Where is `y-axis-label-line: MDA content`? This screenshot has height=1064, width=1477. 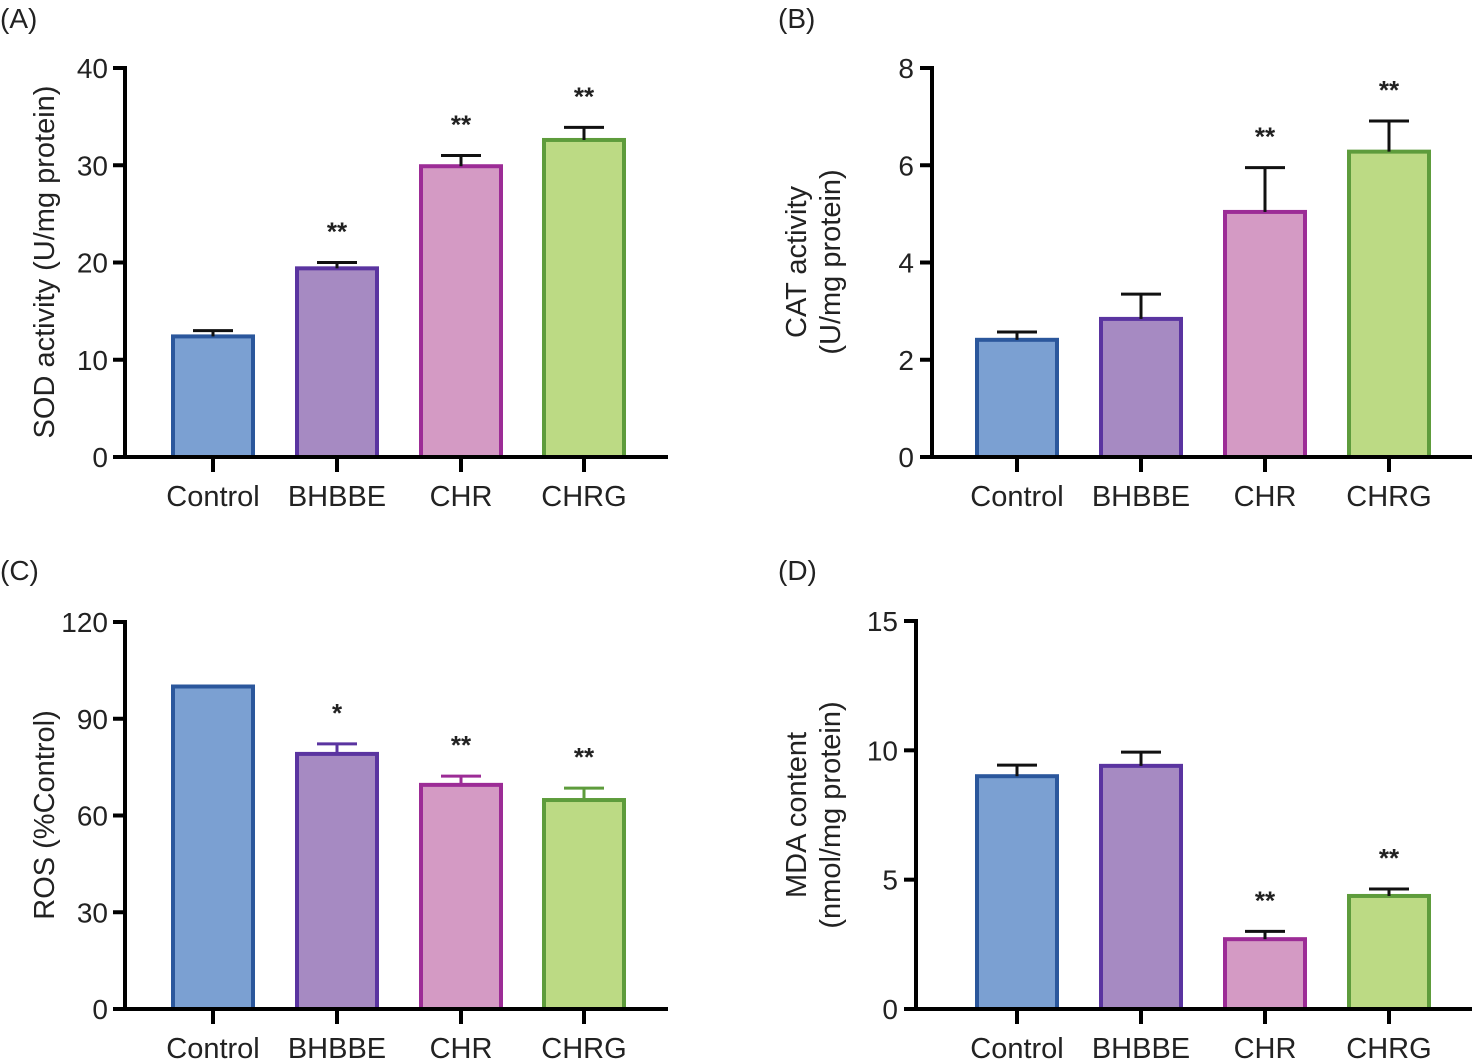
y-axis-label-line: MDA content is located at coordinates (797, 815).